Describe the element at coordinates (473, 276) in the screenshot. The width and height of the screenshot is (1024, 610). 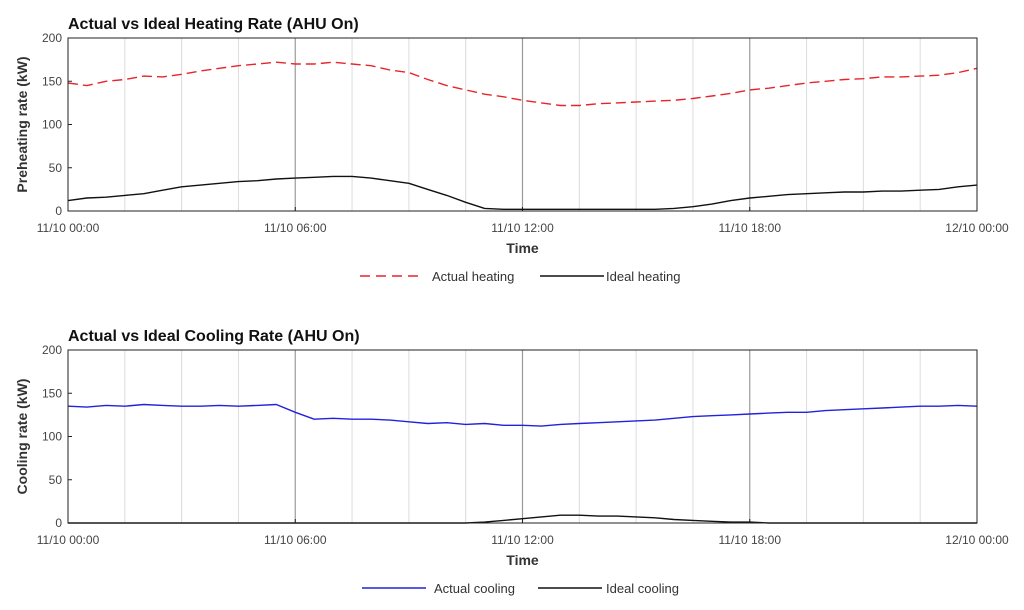
I see `legend-label: Actual heating` at that location.